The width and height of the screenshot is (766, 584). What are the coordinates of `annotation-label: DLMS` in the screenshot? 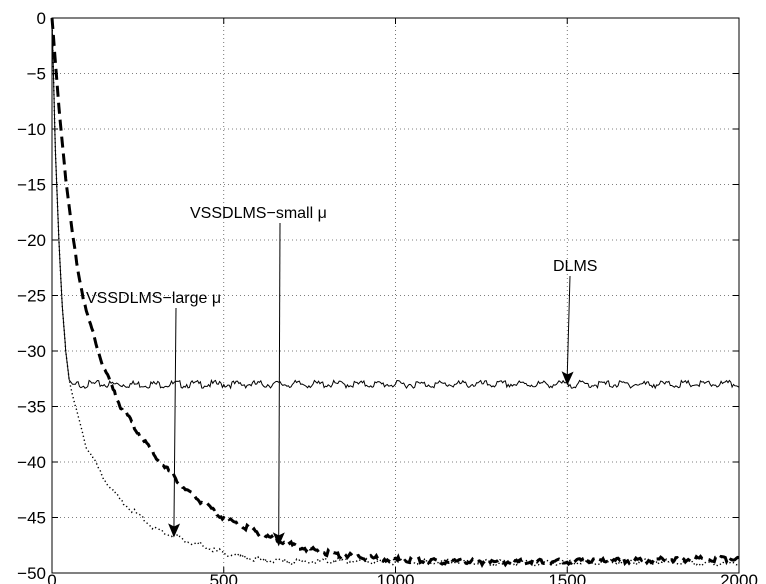 It's located at (575, 266).